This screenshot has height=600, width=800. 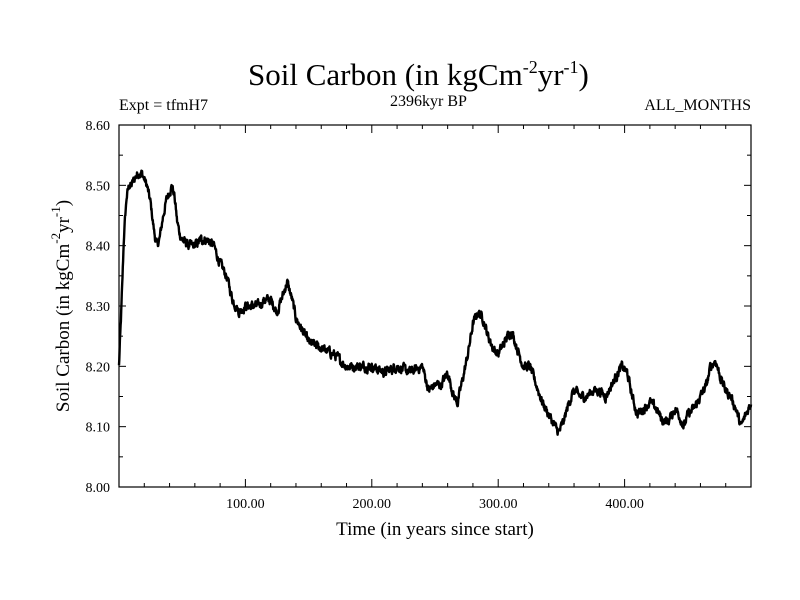 What do you see at coordinates (530, 67) in the screenshot?
I see `title-sup-1: -2` at bounding box center [530, 67].